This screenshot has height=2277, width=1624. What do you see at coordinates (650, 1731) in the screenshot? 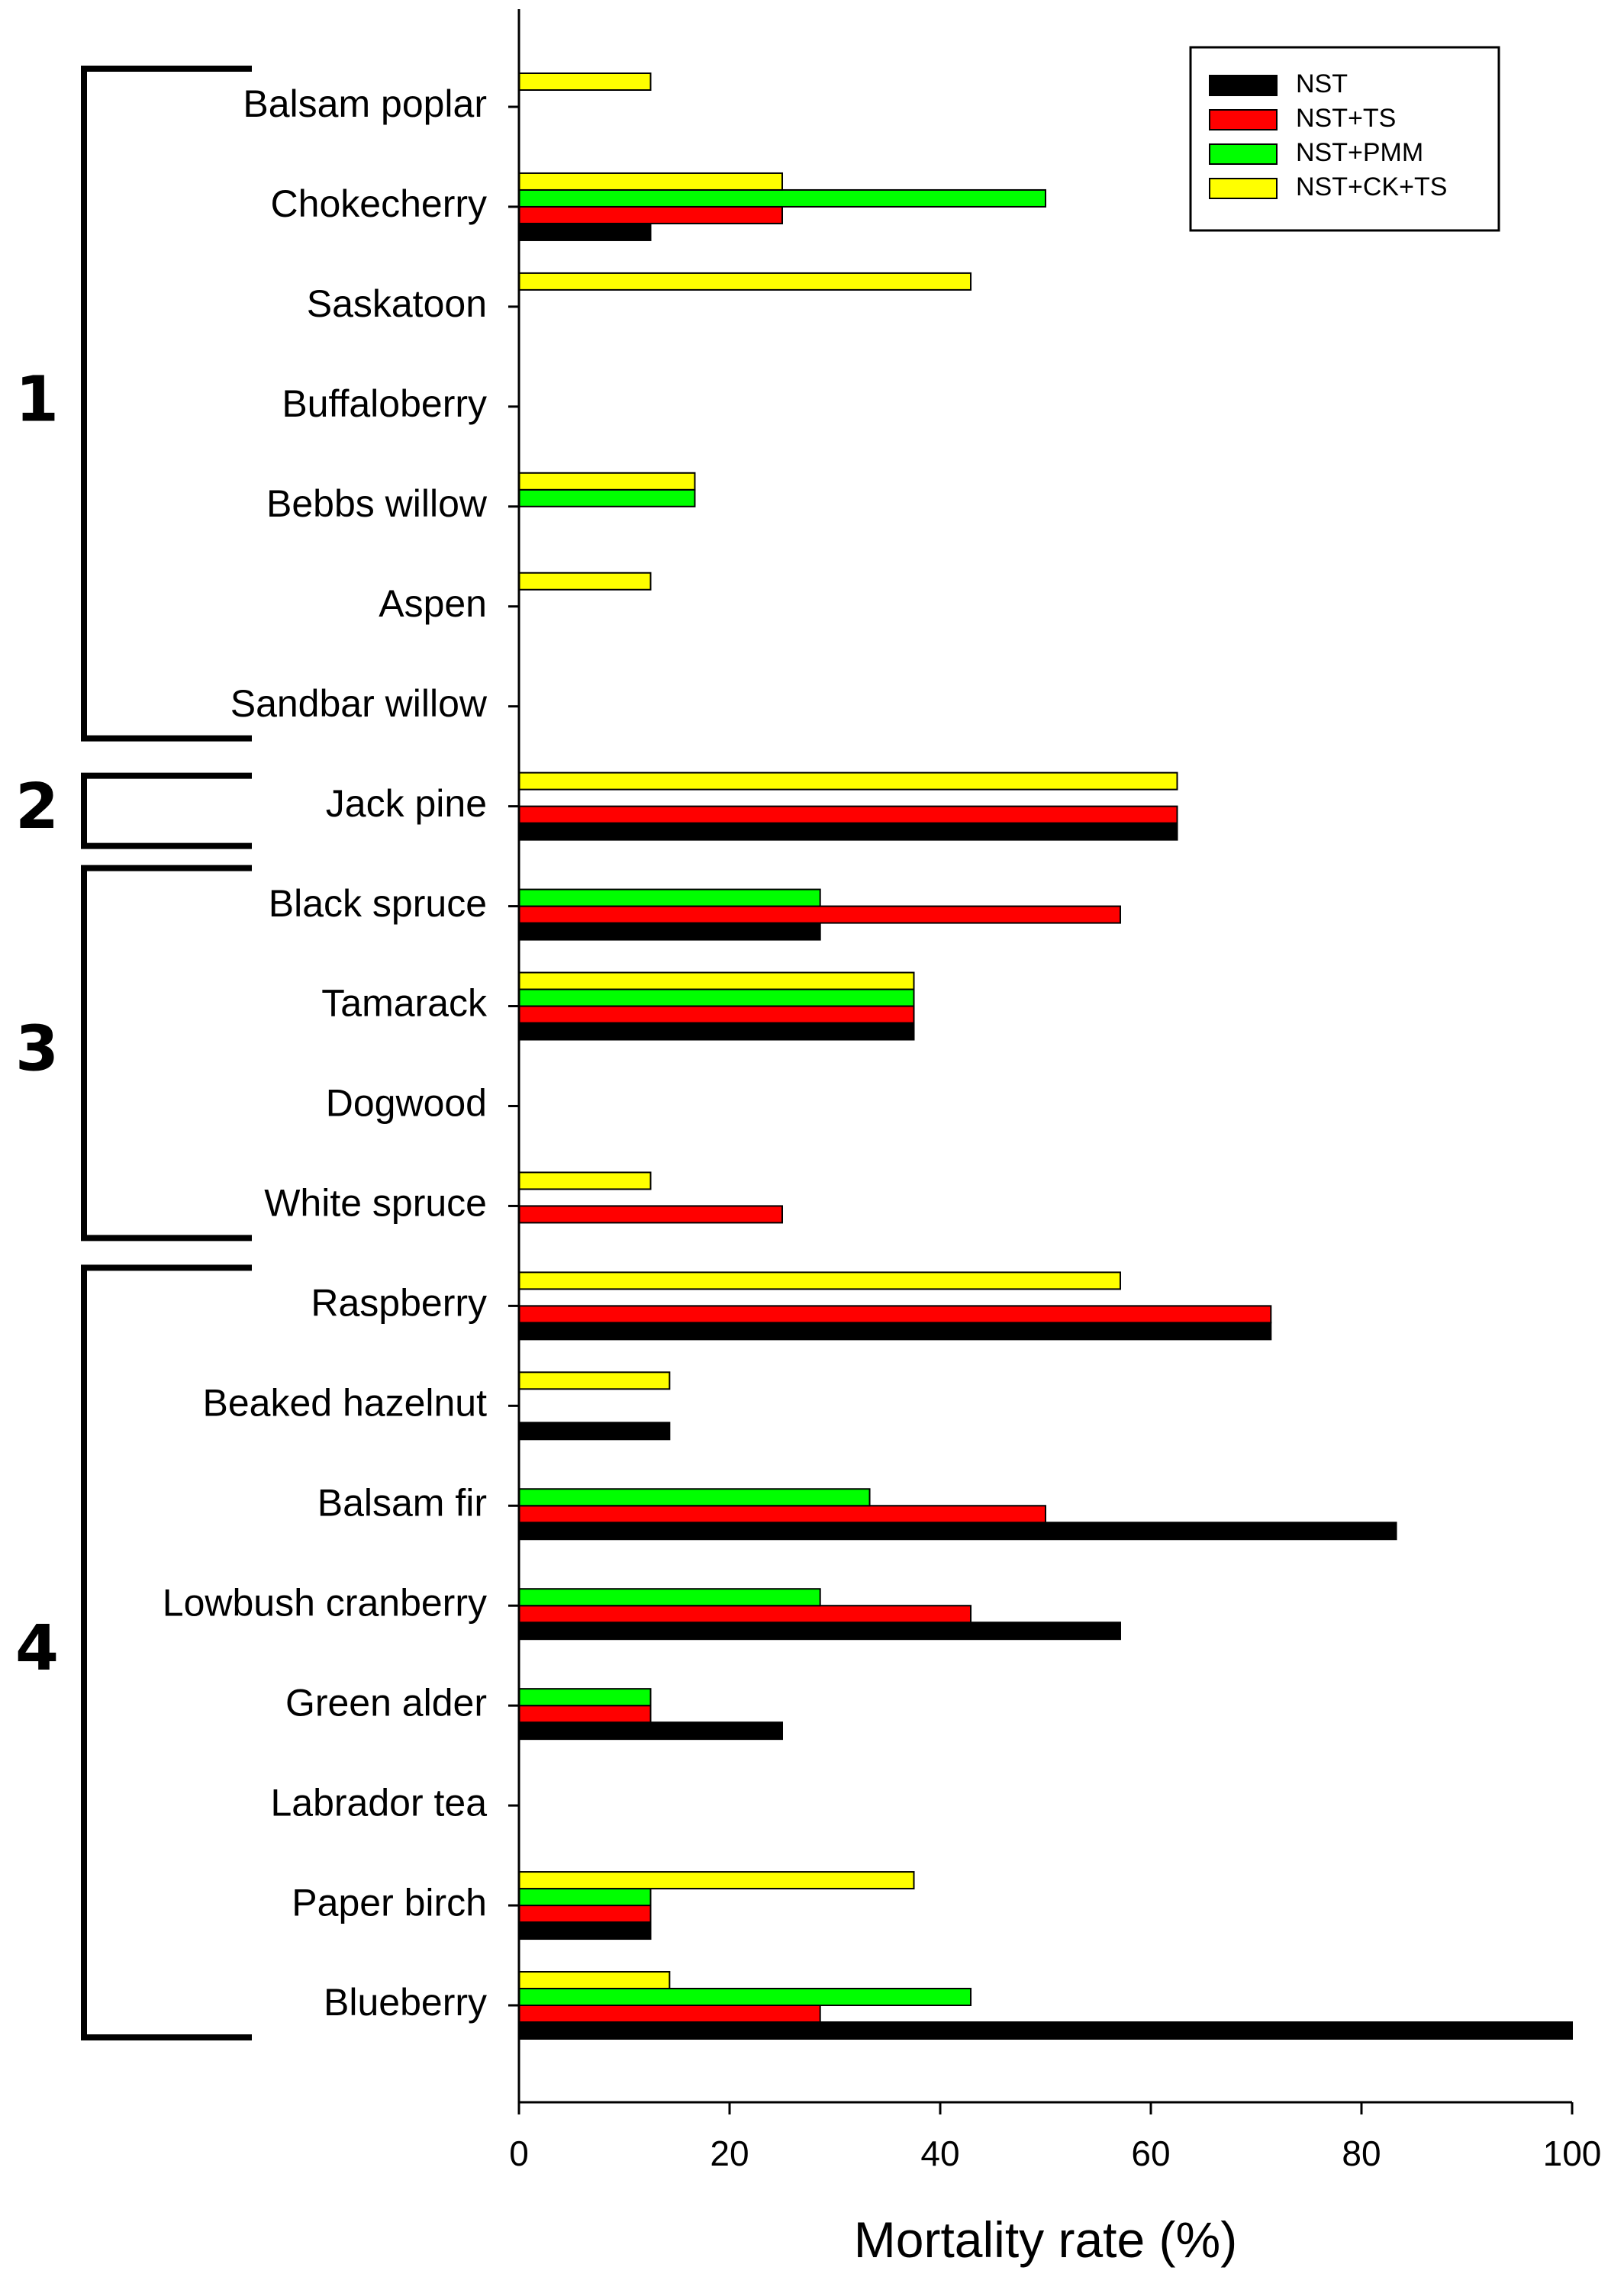
I see `bar-nst-green-alder` at bounding box center [650, 1731].